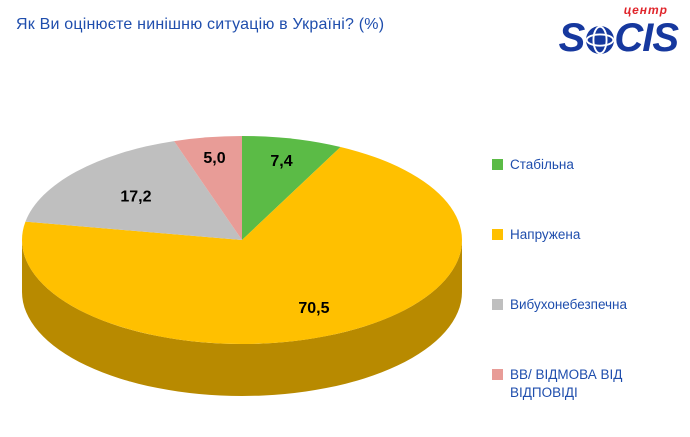 Image resolution: width=690 pixels, height=437 pixels. I want to click on legend-label: Напружена, so click(545, 234).